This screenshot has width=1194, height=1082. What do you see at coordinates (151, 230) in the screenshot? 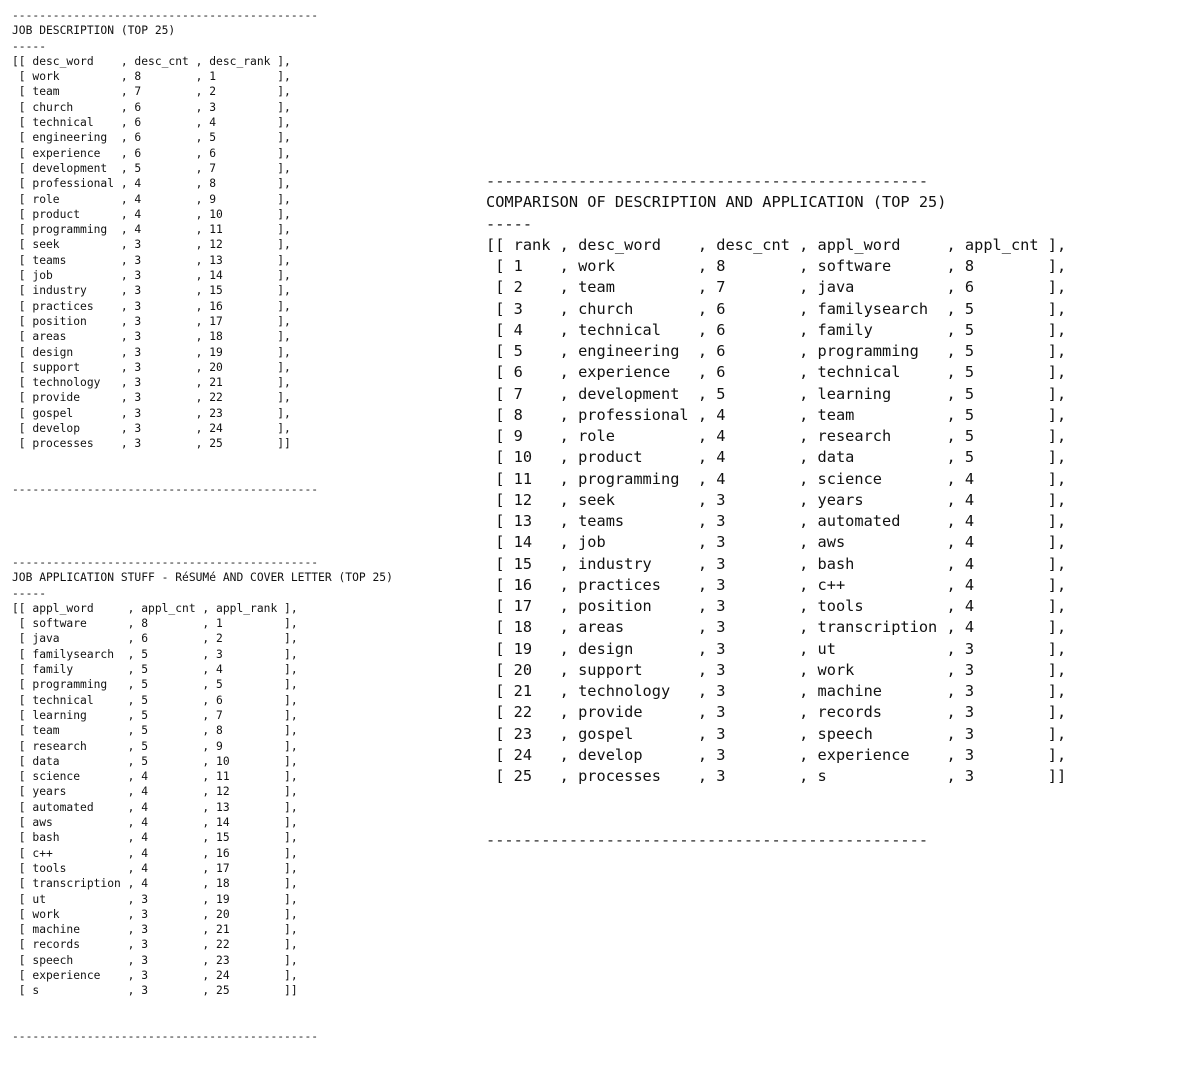
I see `table-row: [ programming , 4 , 11 ],` at bounding box center [151, 230].